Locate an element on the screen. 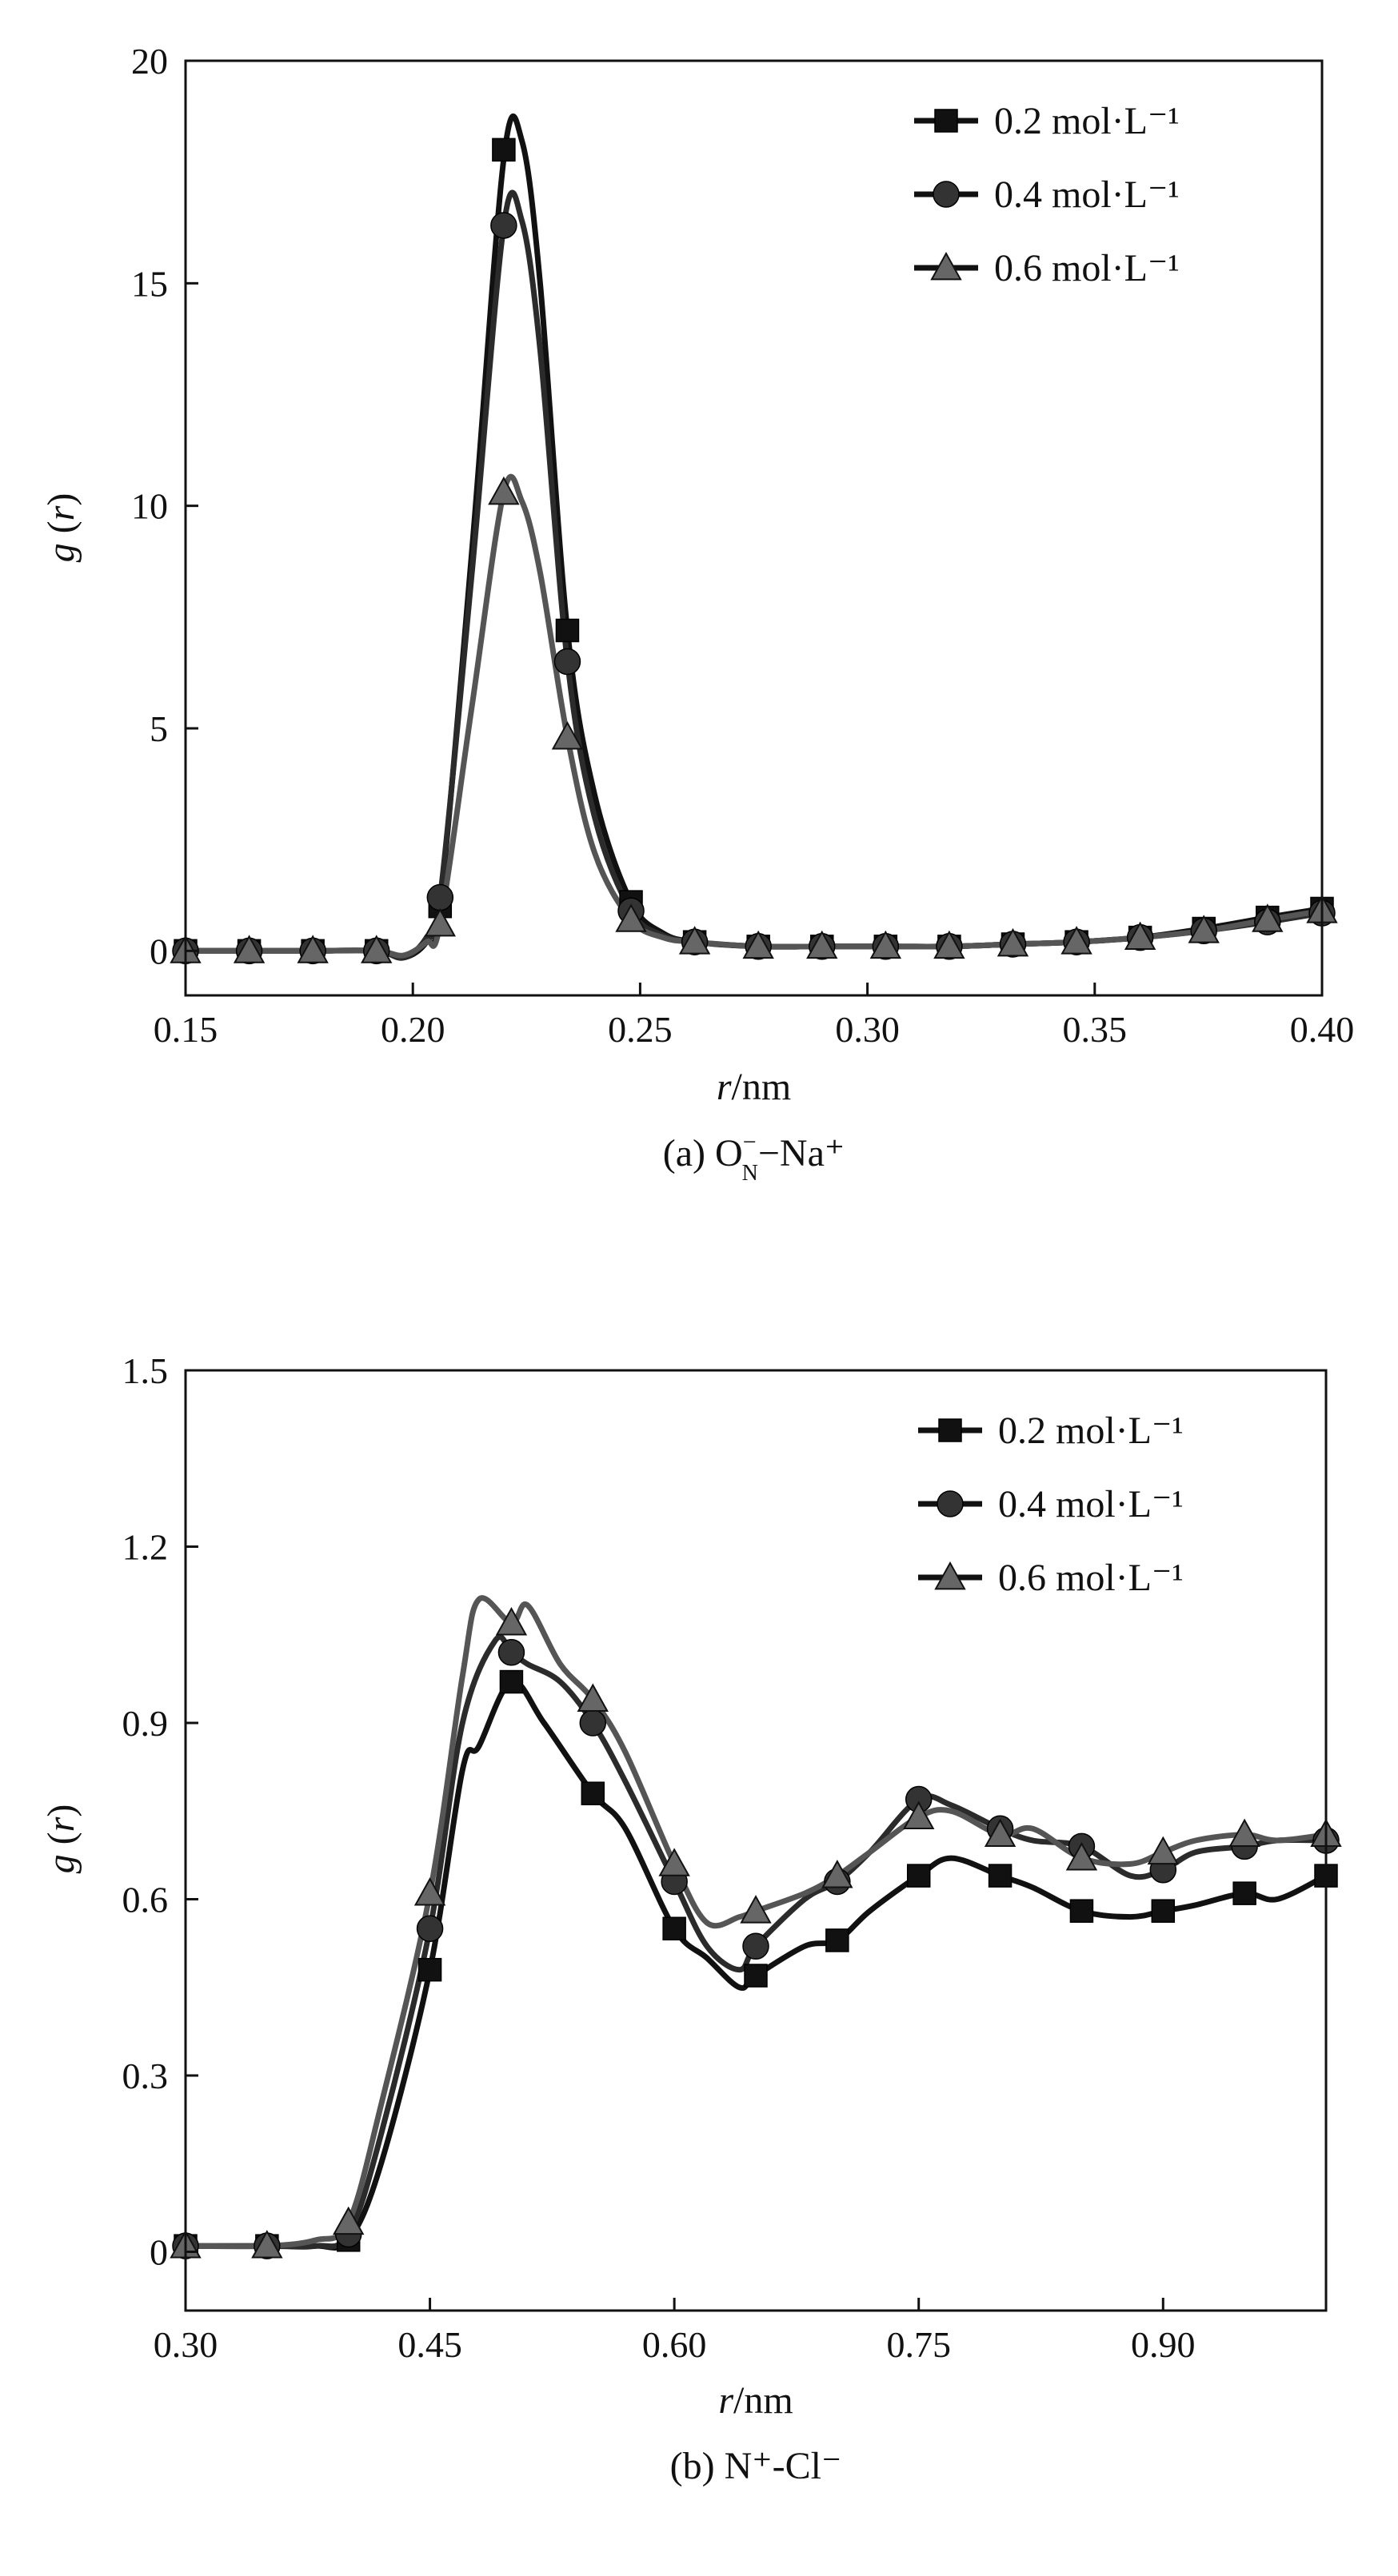 The width and height of the screenshot is (1398, 2576). chart-b-xtick-label: 0.30 is located at coordinates (186, 2344).